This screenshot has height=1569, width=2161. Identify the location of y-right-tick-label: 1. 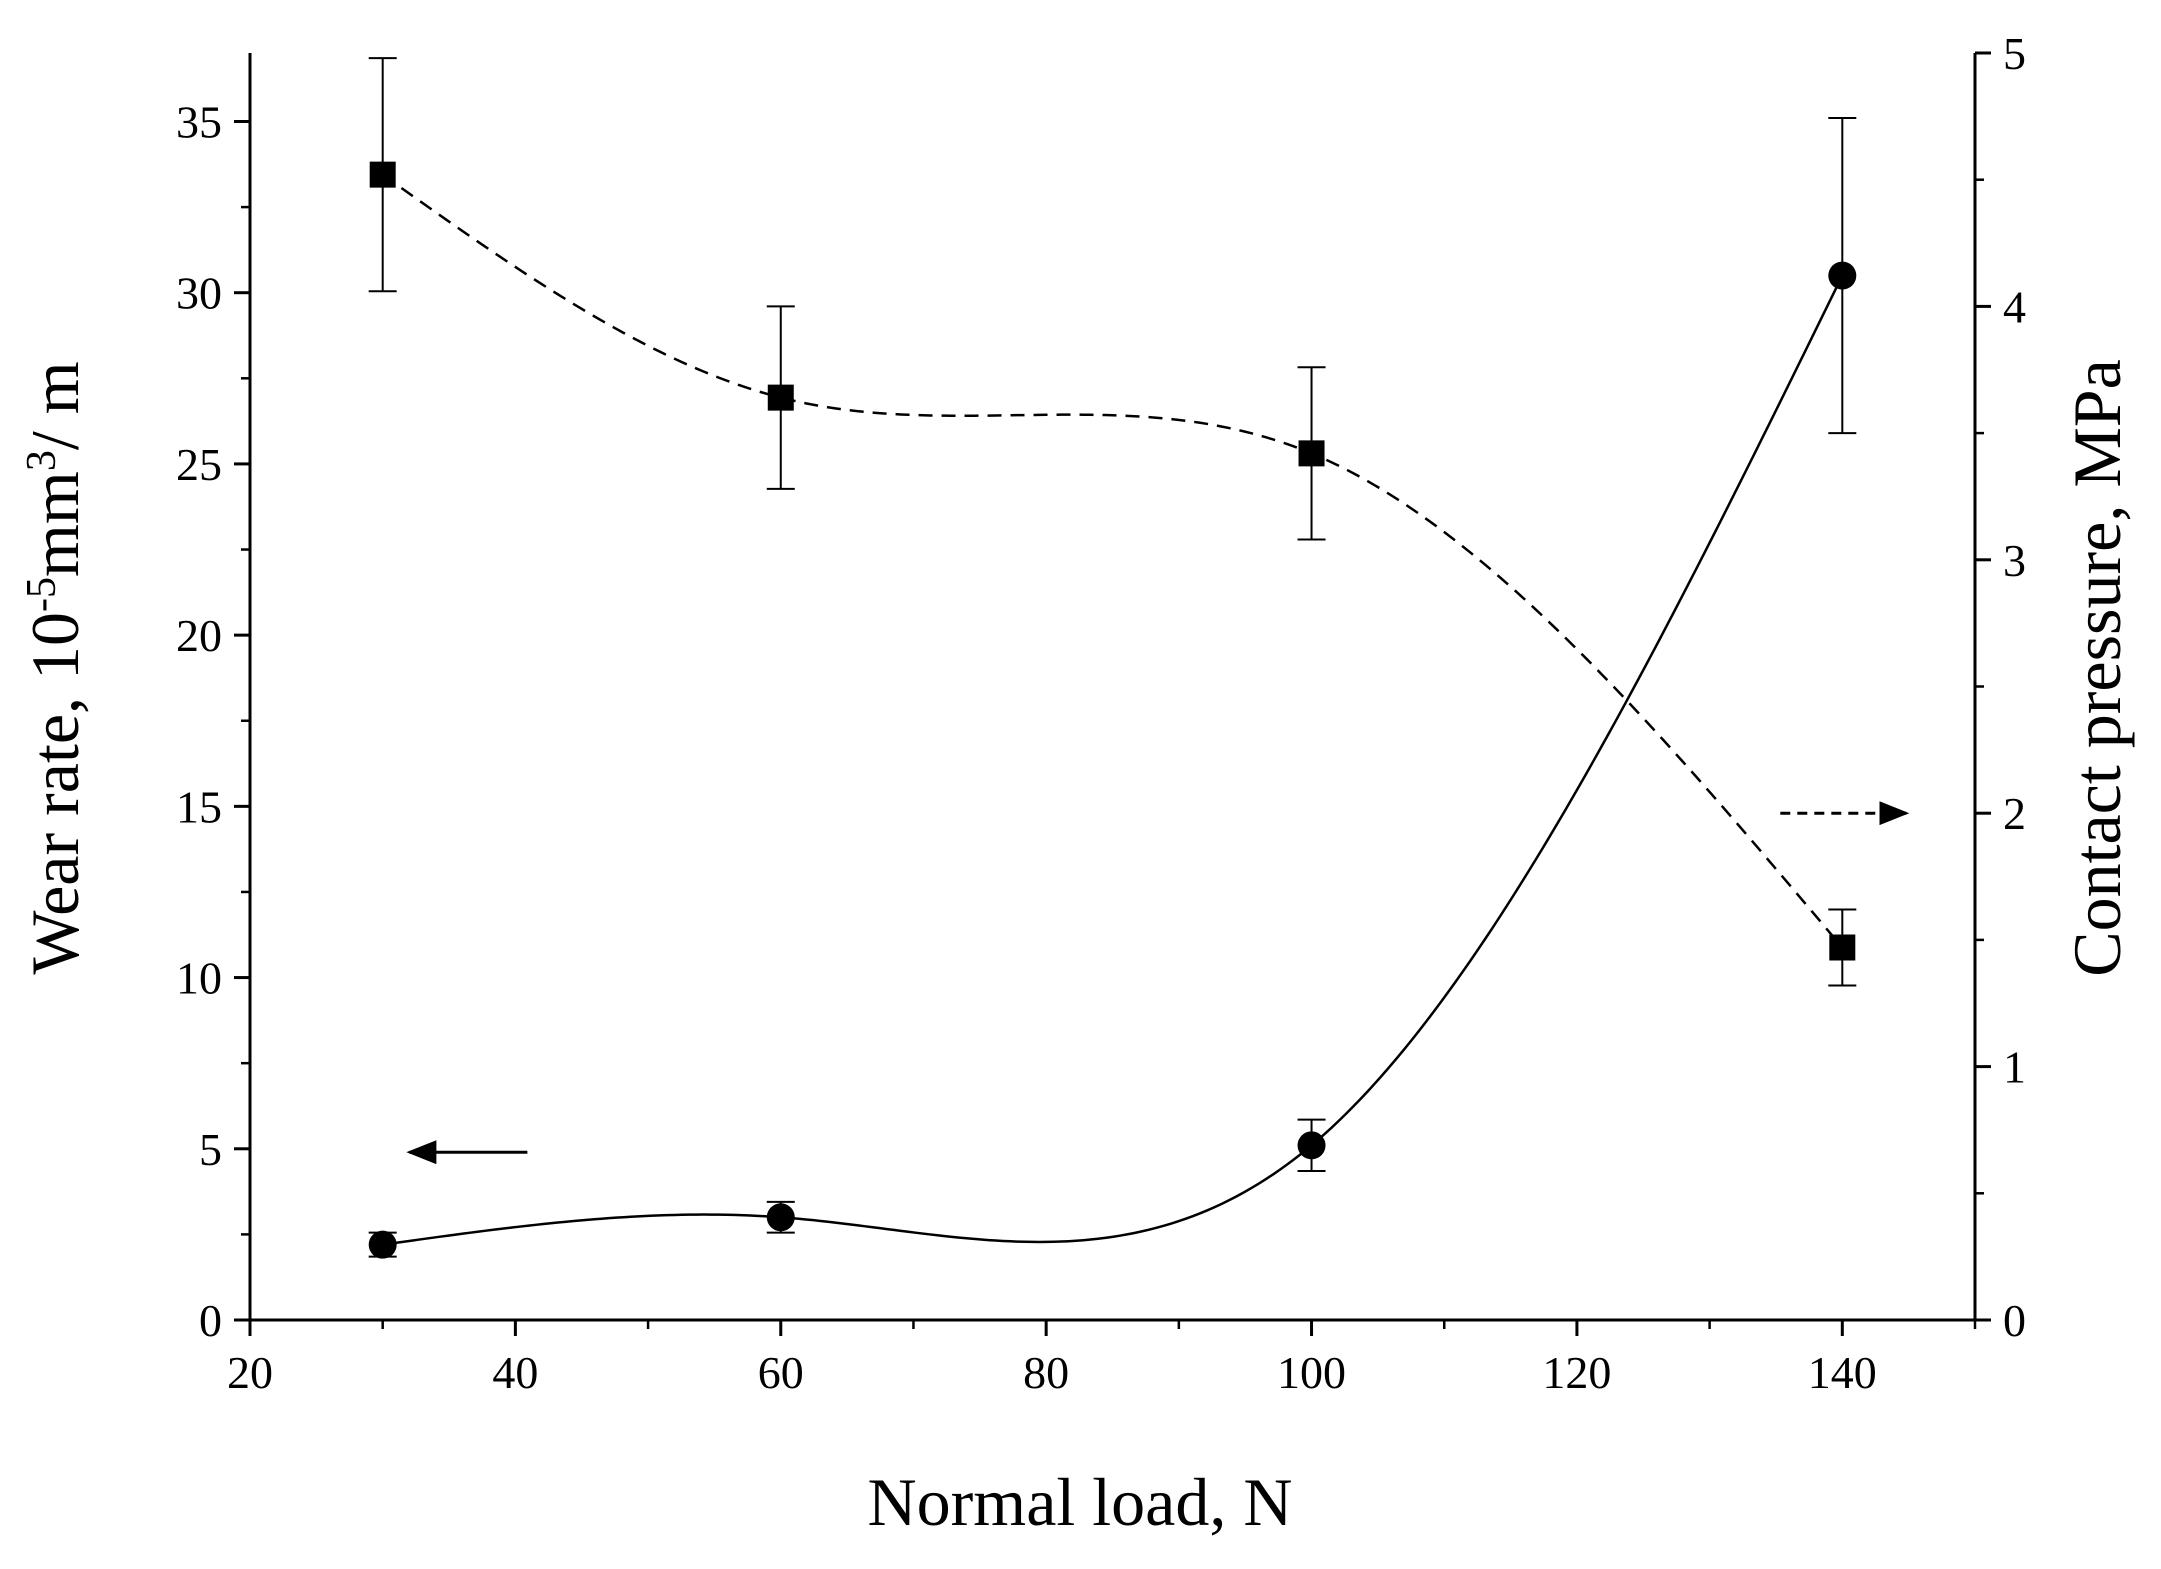
(2014, 1067).